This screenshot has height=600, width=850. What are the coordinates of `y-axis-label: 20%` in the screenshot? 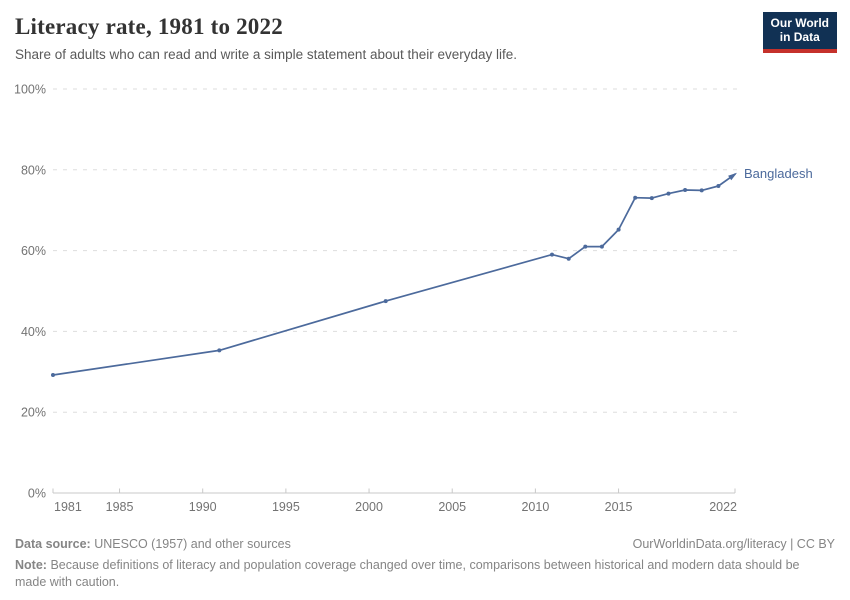 It's located at (33, 413).